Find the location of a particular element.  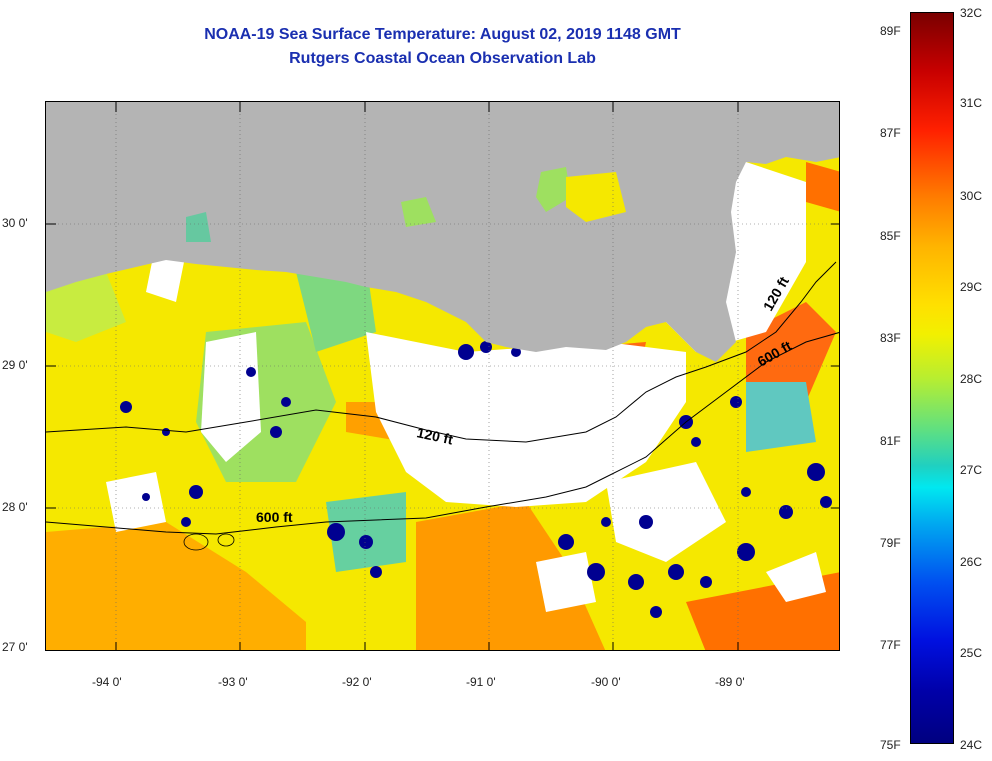

colorbar-label-f: 85F is located at coordinates (890, 236).